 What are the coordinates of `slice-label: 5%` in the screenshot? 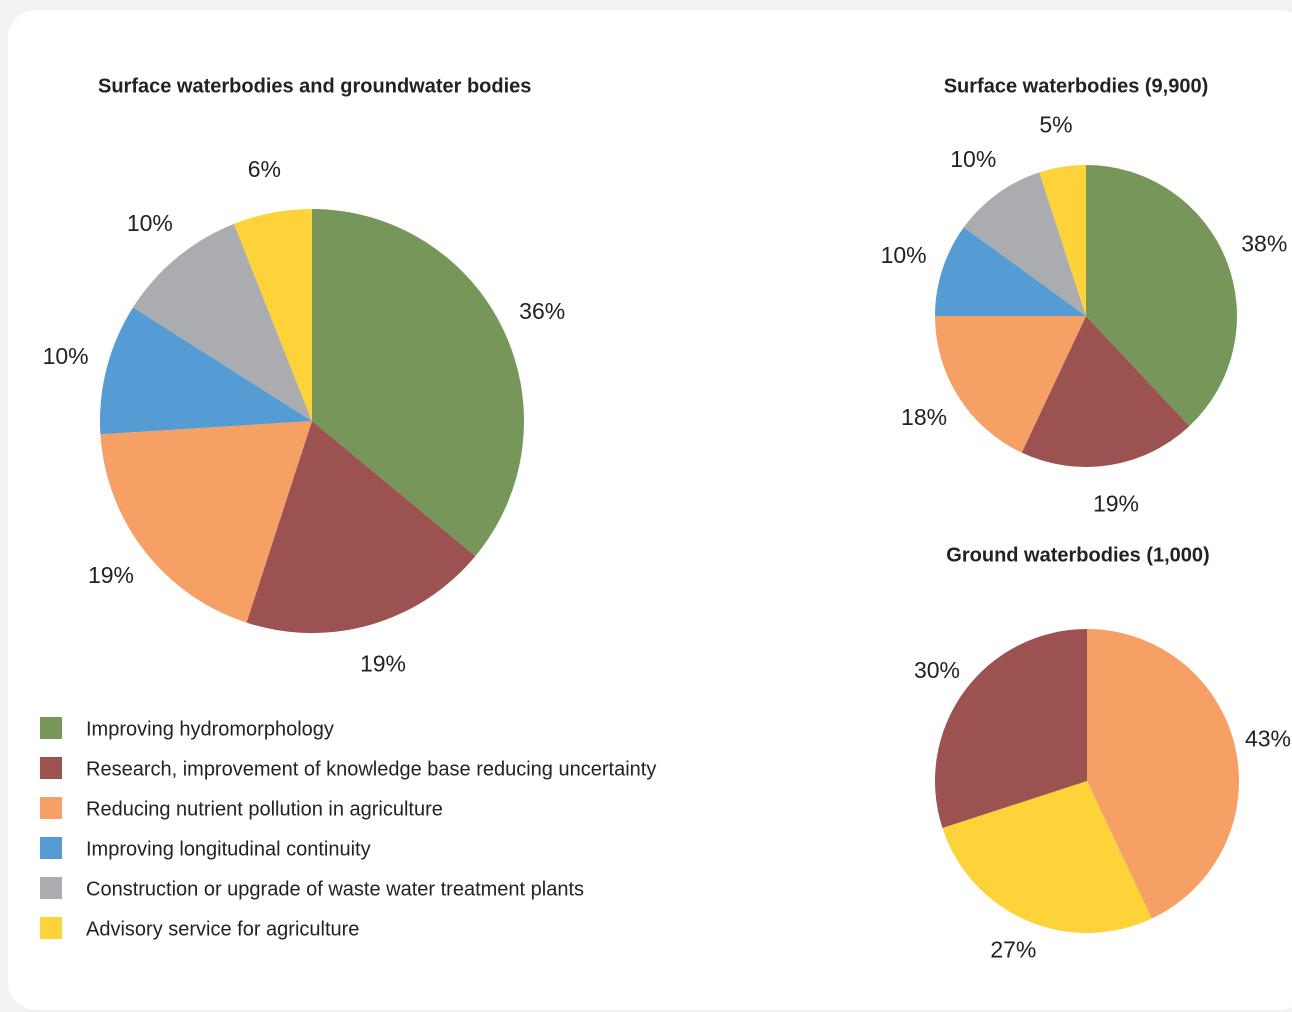 It's located at (1055, 125).